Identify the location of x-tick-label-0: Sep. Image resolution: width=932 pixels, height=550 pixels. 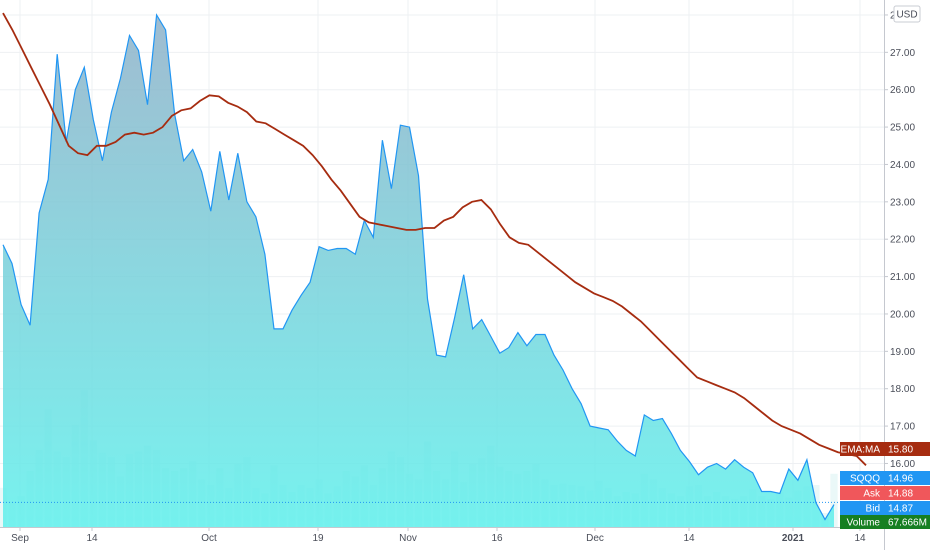
(20, 538).